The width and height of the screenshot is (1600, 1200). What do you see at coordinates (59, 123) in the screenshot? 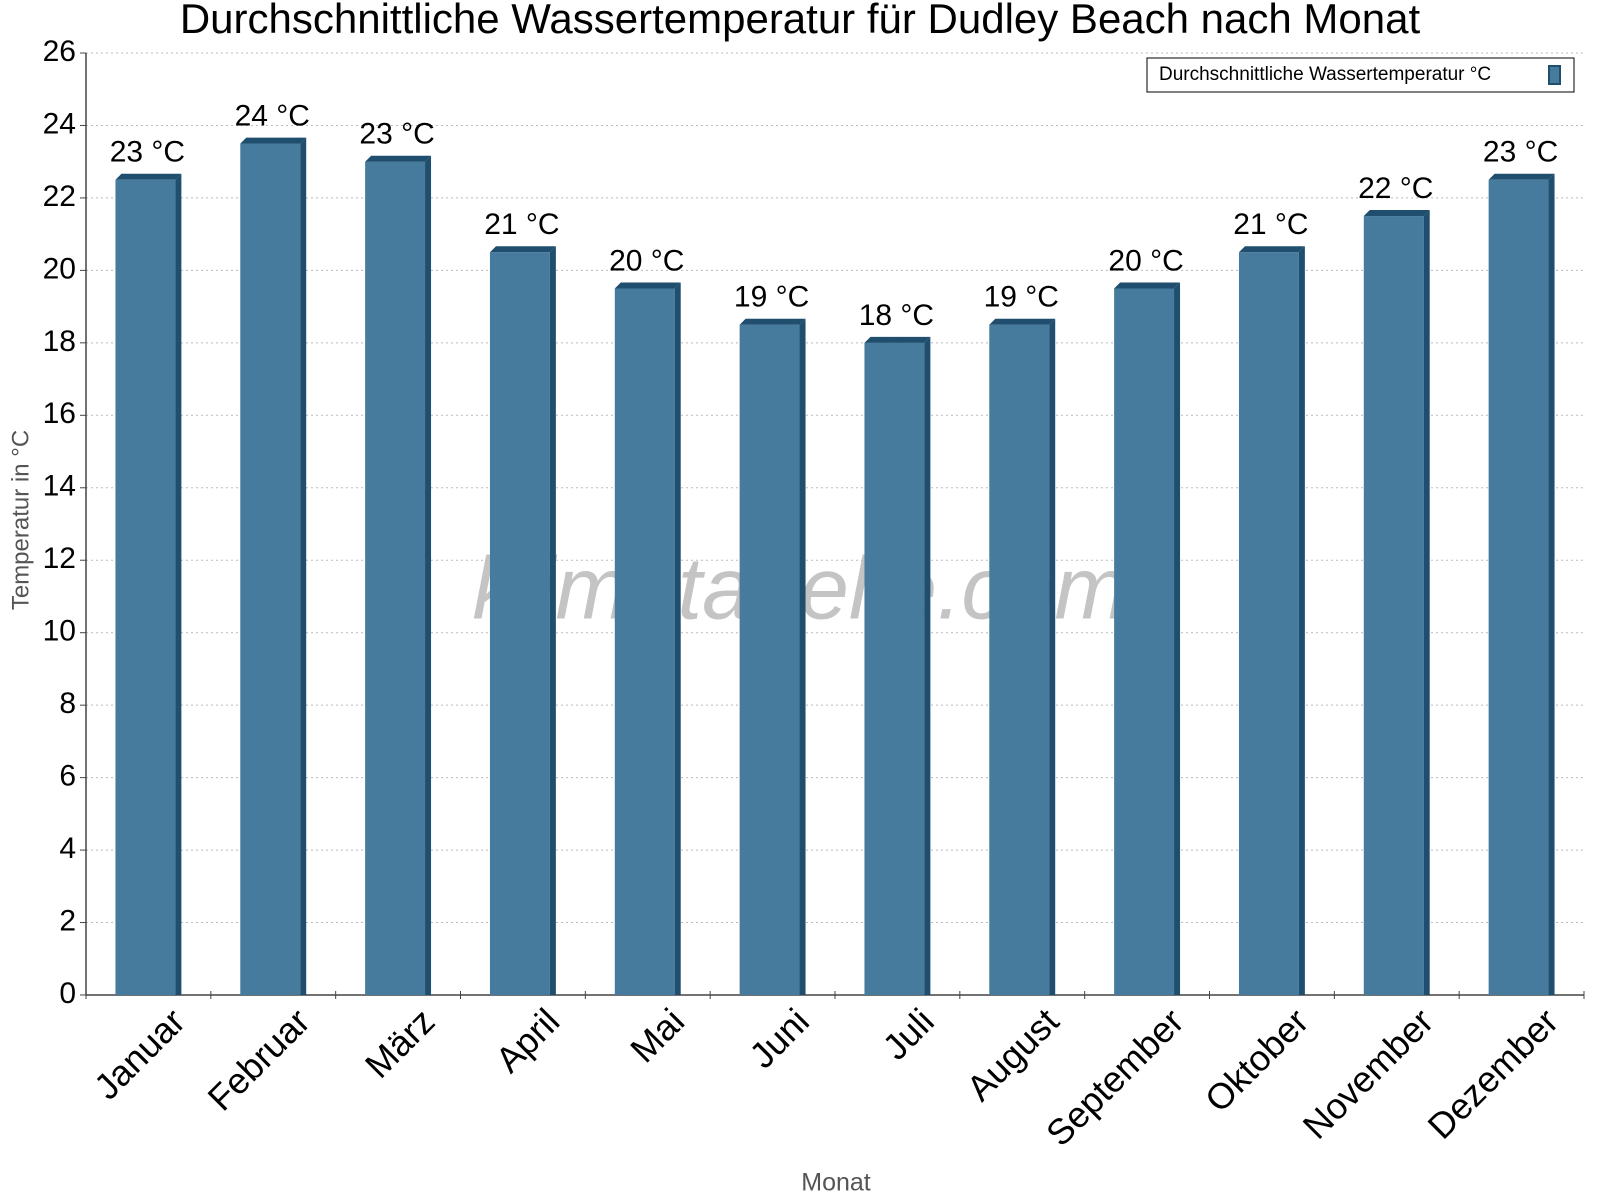
I see `y-tick-label: 24` at bounding box center [59, 123].